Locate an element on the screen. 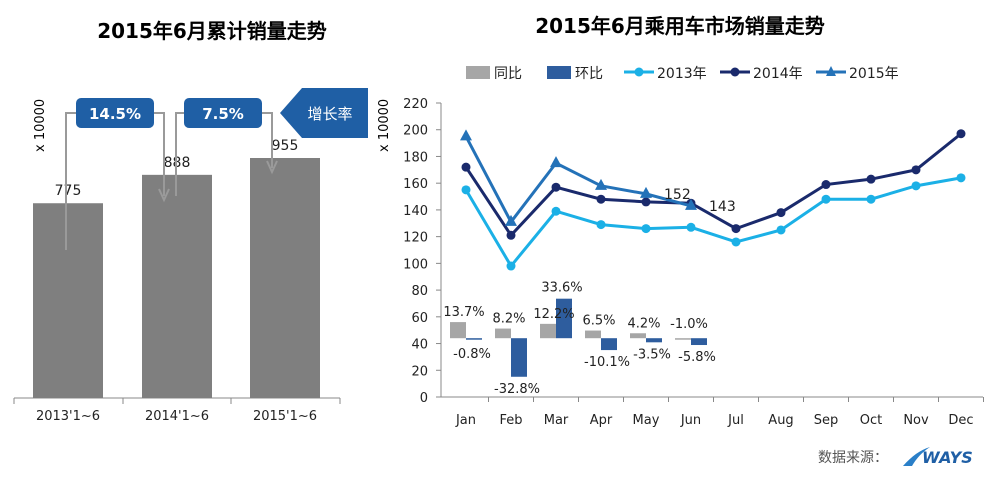  legend-swatch is located at coordinates (559, 72).